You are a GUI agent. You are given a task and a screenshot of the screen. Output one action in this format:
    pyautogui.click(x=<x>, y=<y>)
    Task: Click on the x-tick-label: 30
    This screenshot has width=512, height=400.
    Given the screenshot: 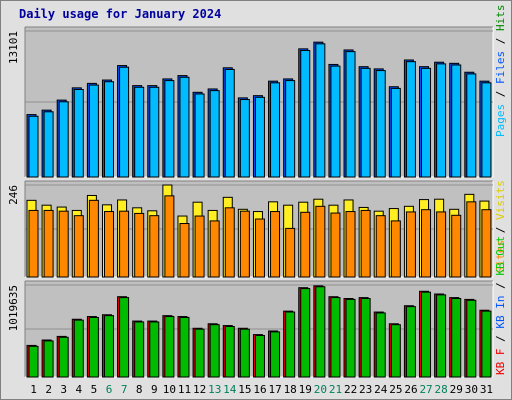 What is the action you would take?
    pyautogui.click(x=471, y=389)
    